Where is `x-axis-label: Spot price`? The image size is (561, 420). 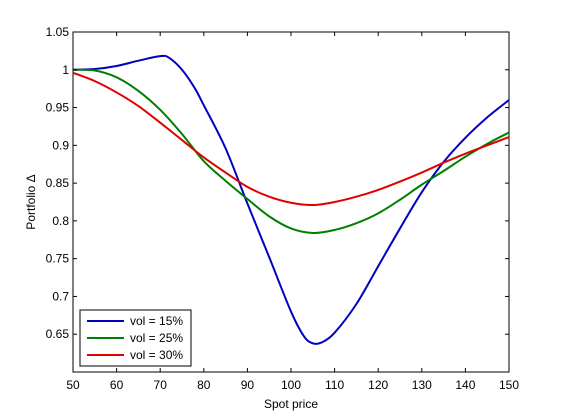
x-axis-label: Spot price is located at coordinates (291, 404).